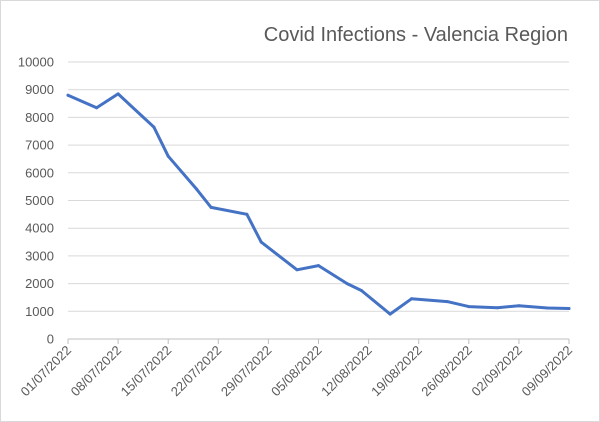 The image size is (600, 422). What do you see at coordinates (96, 371) in the screenshot?
I see `x-tick-label: 08/07/2022` at bounding box center [96, 371].